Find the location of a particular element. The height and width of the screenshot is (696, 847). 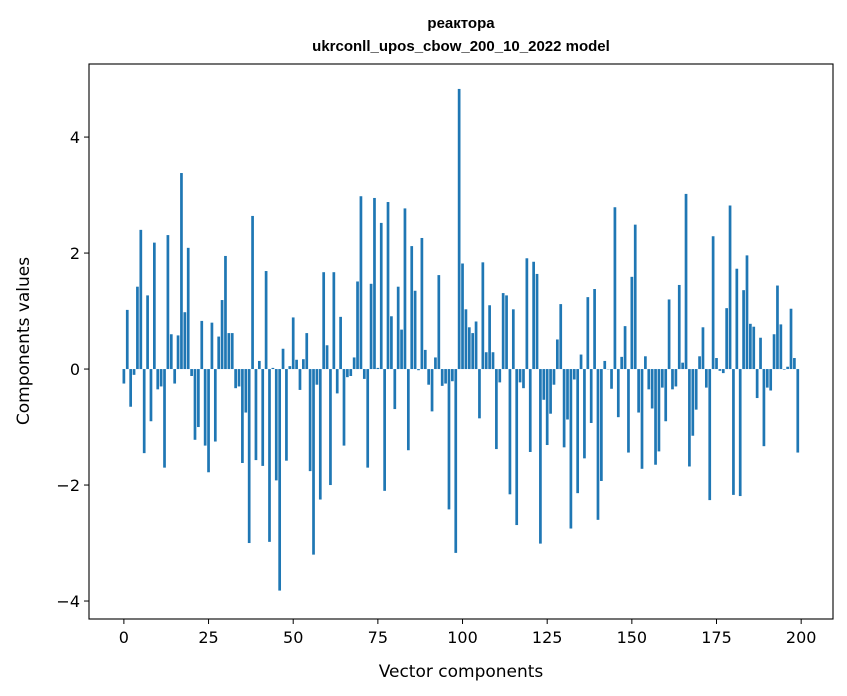

y-tick-label: 0 is located at coordinates (75, 369).